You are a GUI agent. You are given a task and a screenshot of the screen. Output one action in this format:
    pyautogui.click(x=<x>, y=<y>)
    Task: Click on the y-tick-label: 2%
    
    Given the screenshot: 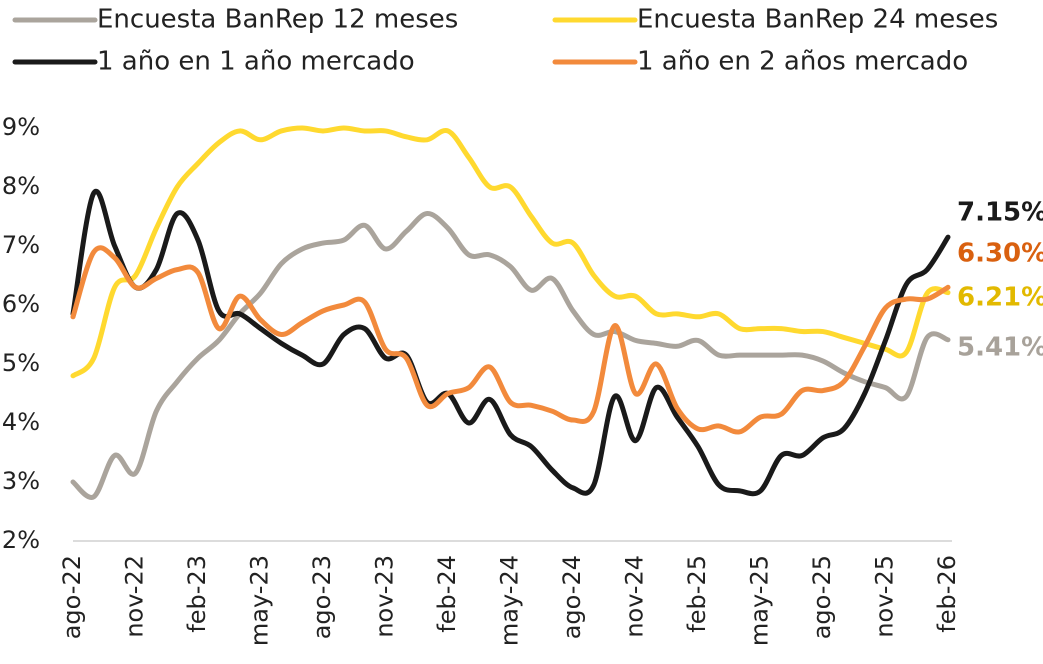 What is the action you would take?
    pyautogui.click(x=21, y=540)
    